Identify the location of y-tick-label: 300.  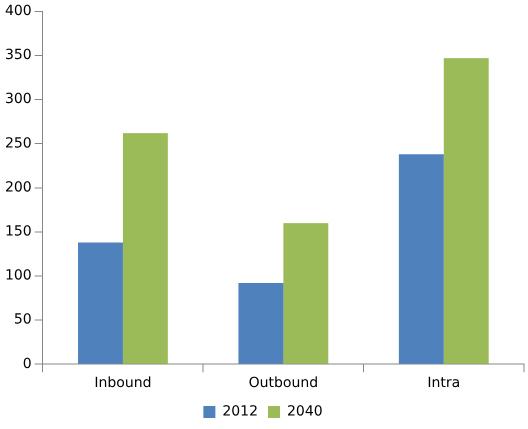
(18, 99).